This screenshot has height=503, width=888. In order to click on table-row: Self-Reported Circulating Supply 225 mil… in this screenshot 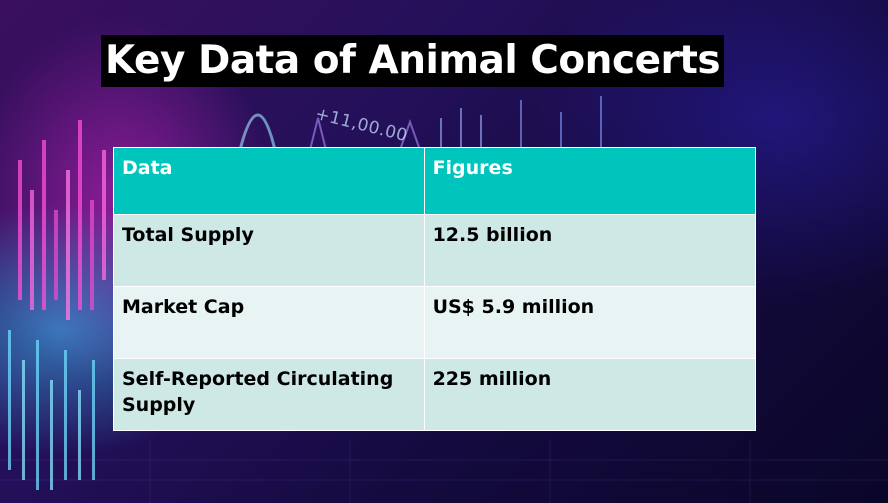, I will do `click(435, 394)`.